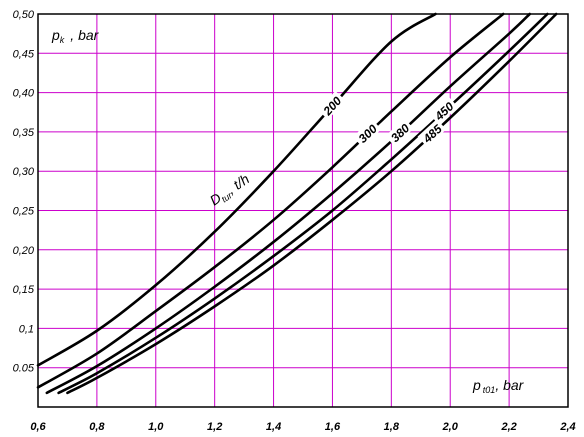 This screenshot has height=437, width=584. I want to click on x-axis-label-main: p, so click(476, 385).